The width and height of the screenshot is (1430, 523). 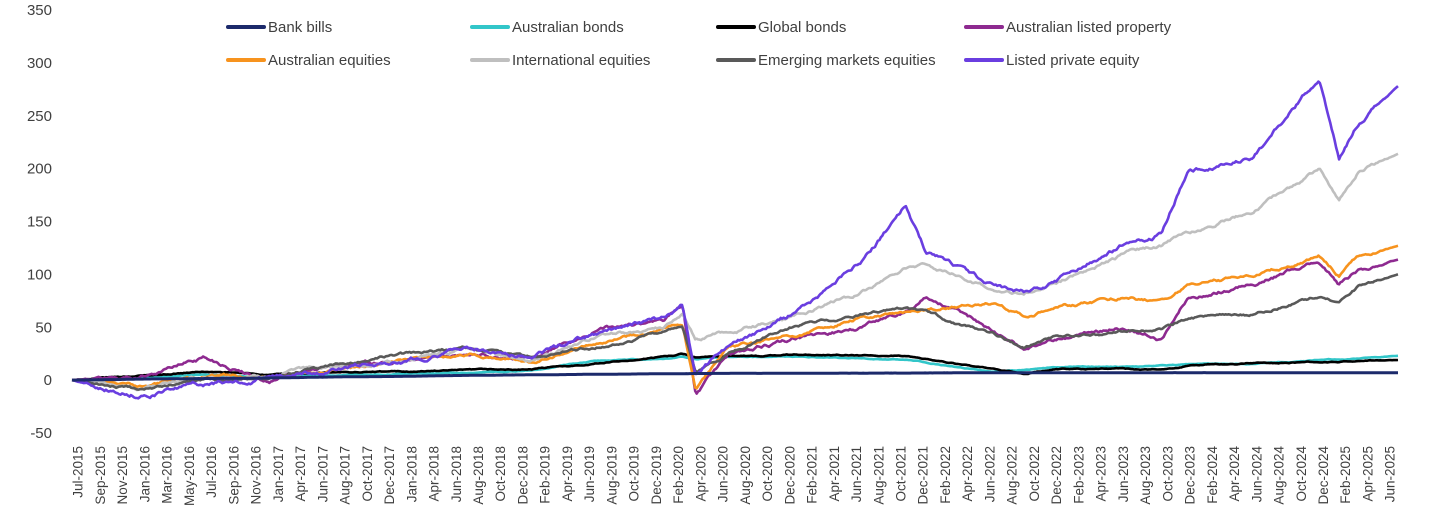 What do you see at coordinates (901, 474) in the screenshot?
I see `x-tick-label: Oct-2021` at bounding box center [901, 474].